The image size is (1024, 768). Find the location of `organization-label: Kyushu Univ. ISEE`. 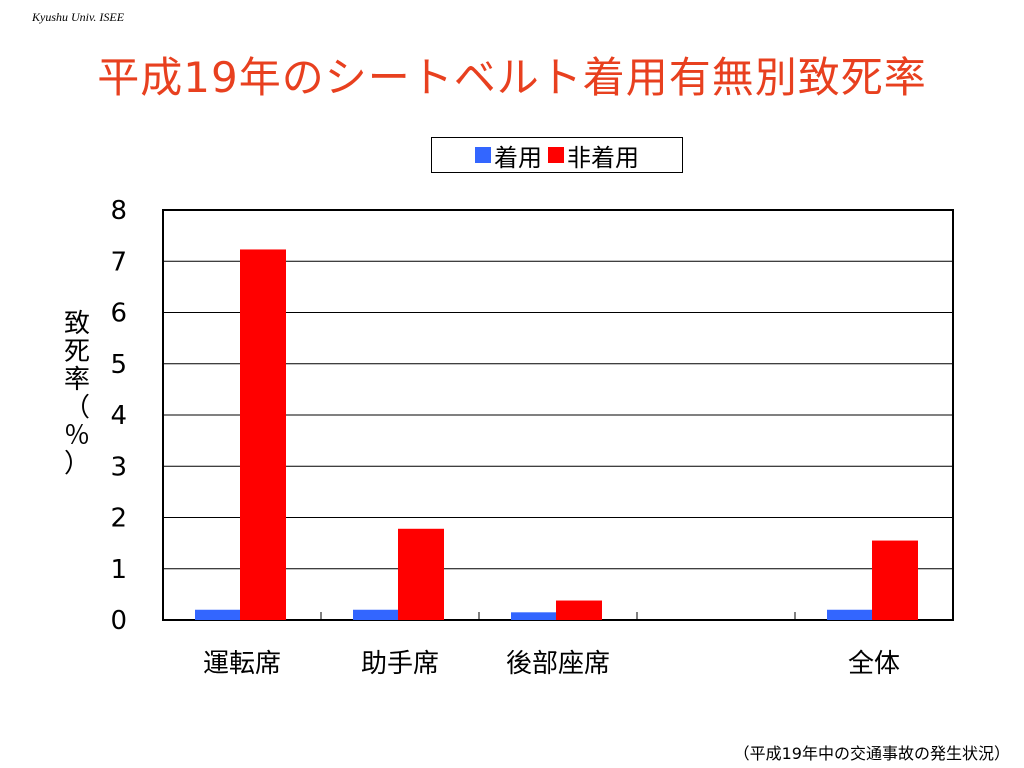

organization-label: Kyushu Univ. ISEE is located at coordinates (78, 17).